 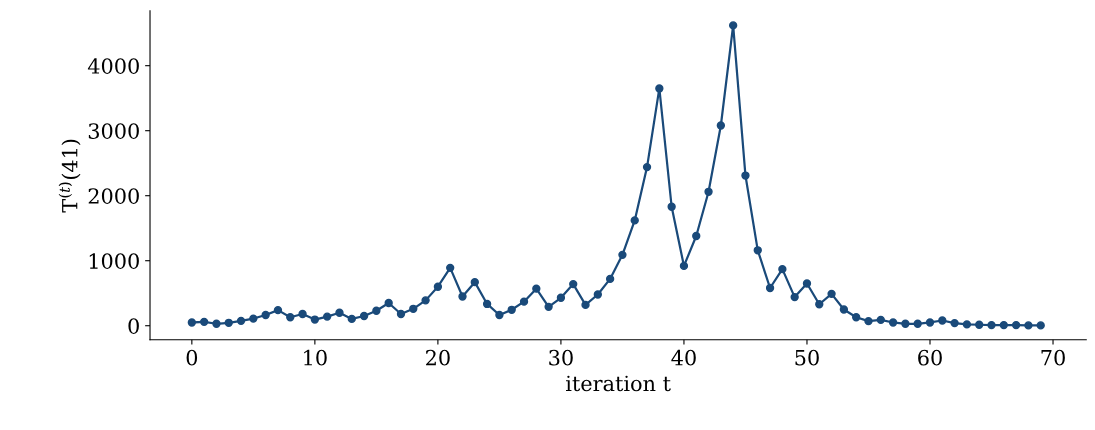 I want to click on y-tick-label: 4000, so click(x=113, y=66).